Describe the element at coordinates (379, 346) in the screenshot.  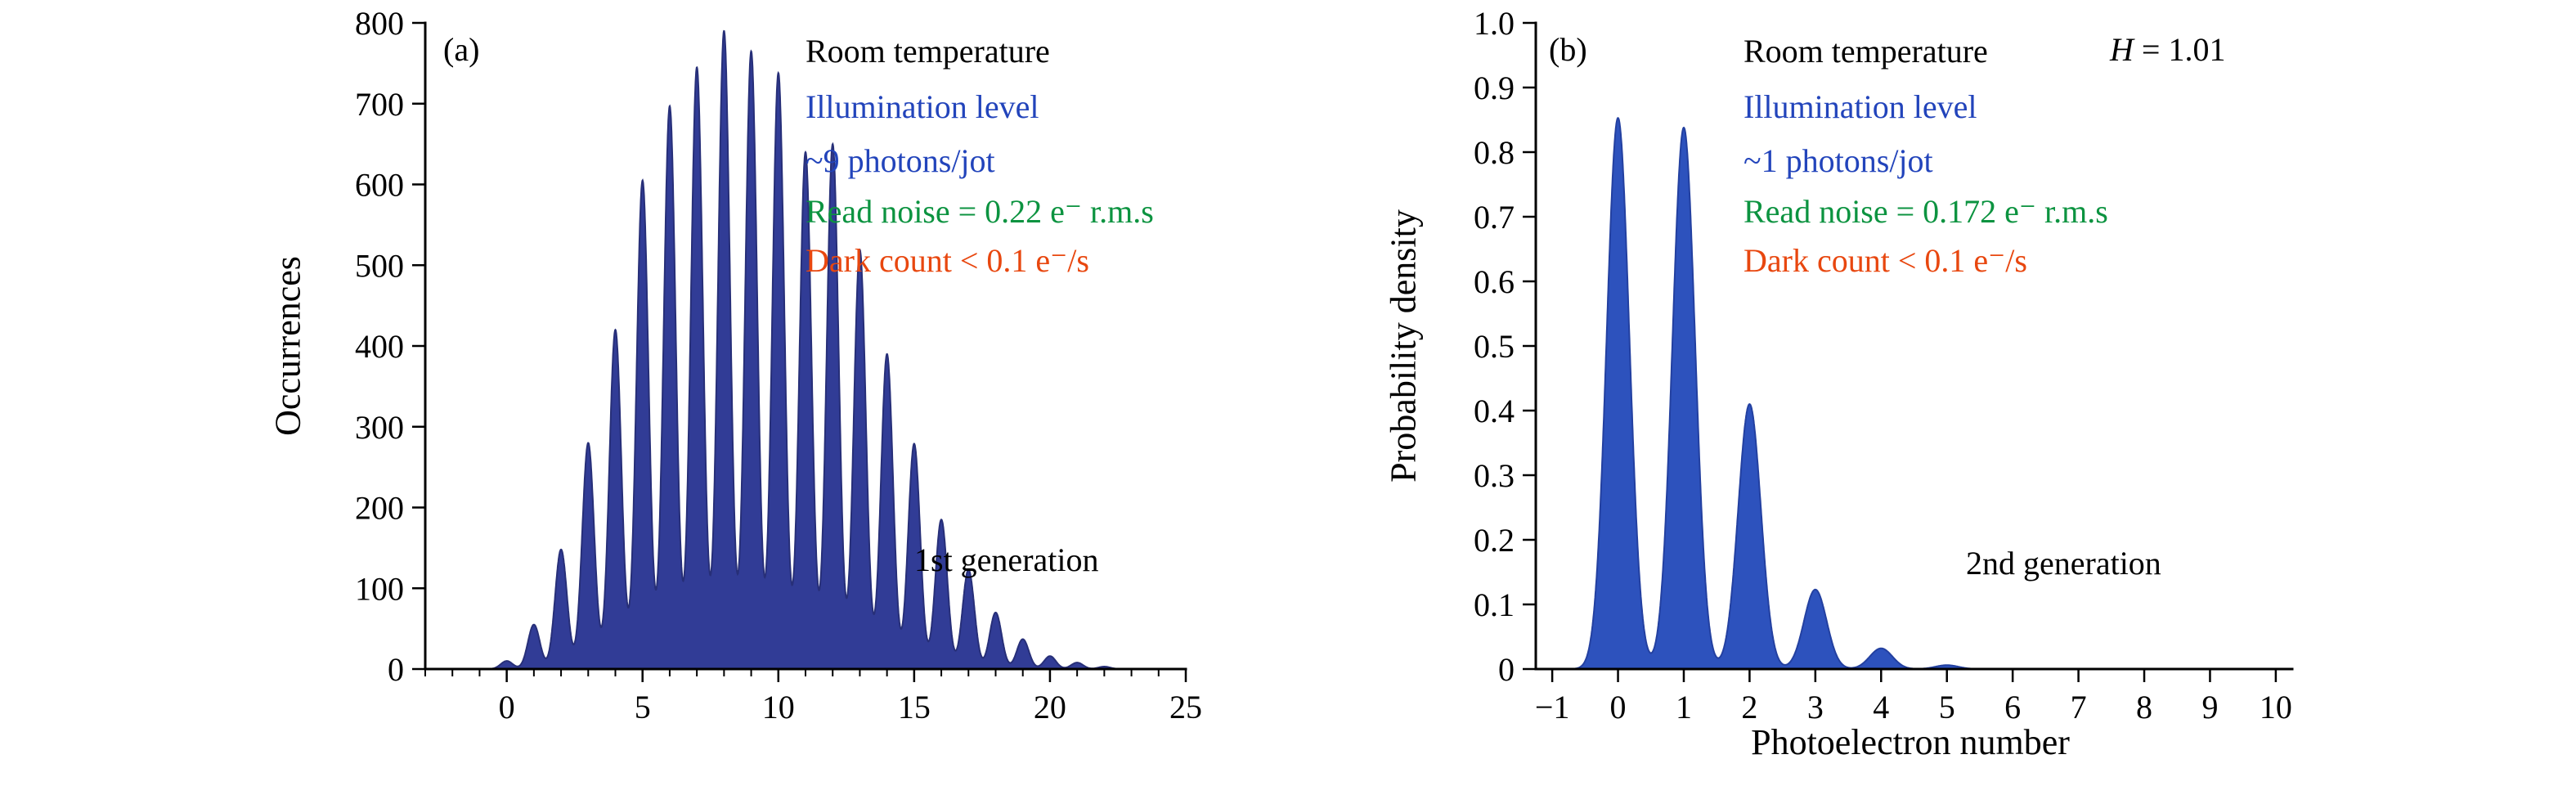
I see `y-tick-label: 400` at that location.